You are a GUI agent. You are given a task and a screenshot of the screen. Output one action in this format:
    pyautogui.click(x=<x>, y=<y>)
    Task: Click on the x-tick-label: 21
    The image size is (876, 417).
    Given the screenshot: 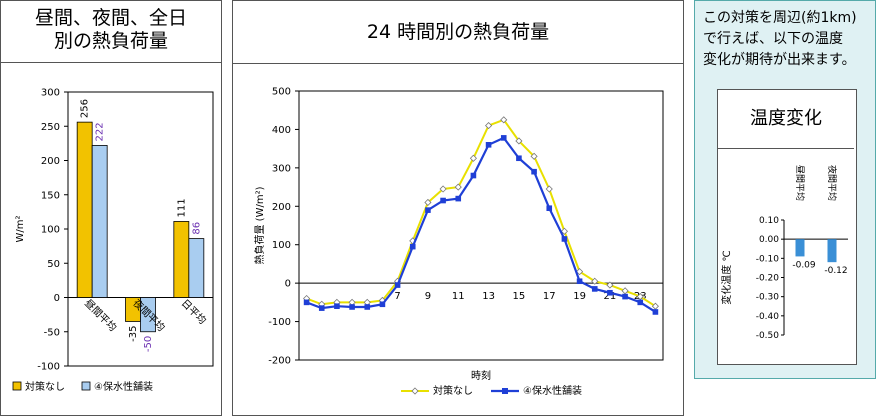 What is the action you would take?
    pyautogui.click(x=610, y=296)
    